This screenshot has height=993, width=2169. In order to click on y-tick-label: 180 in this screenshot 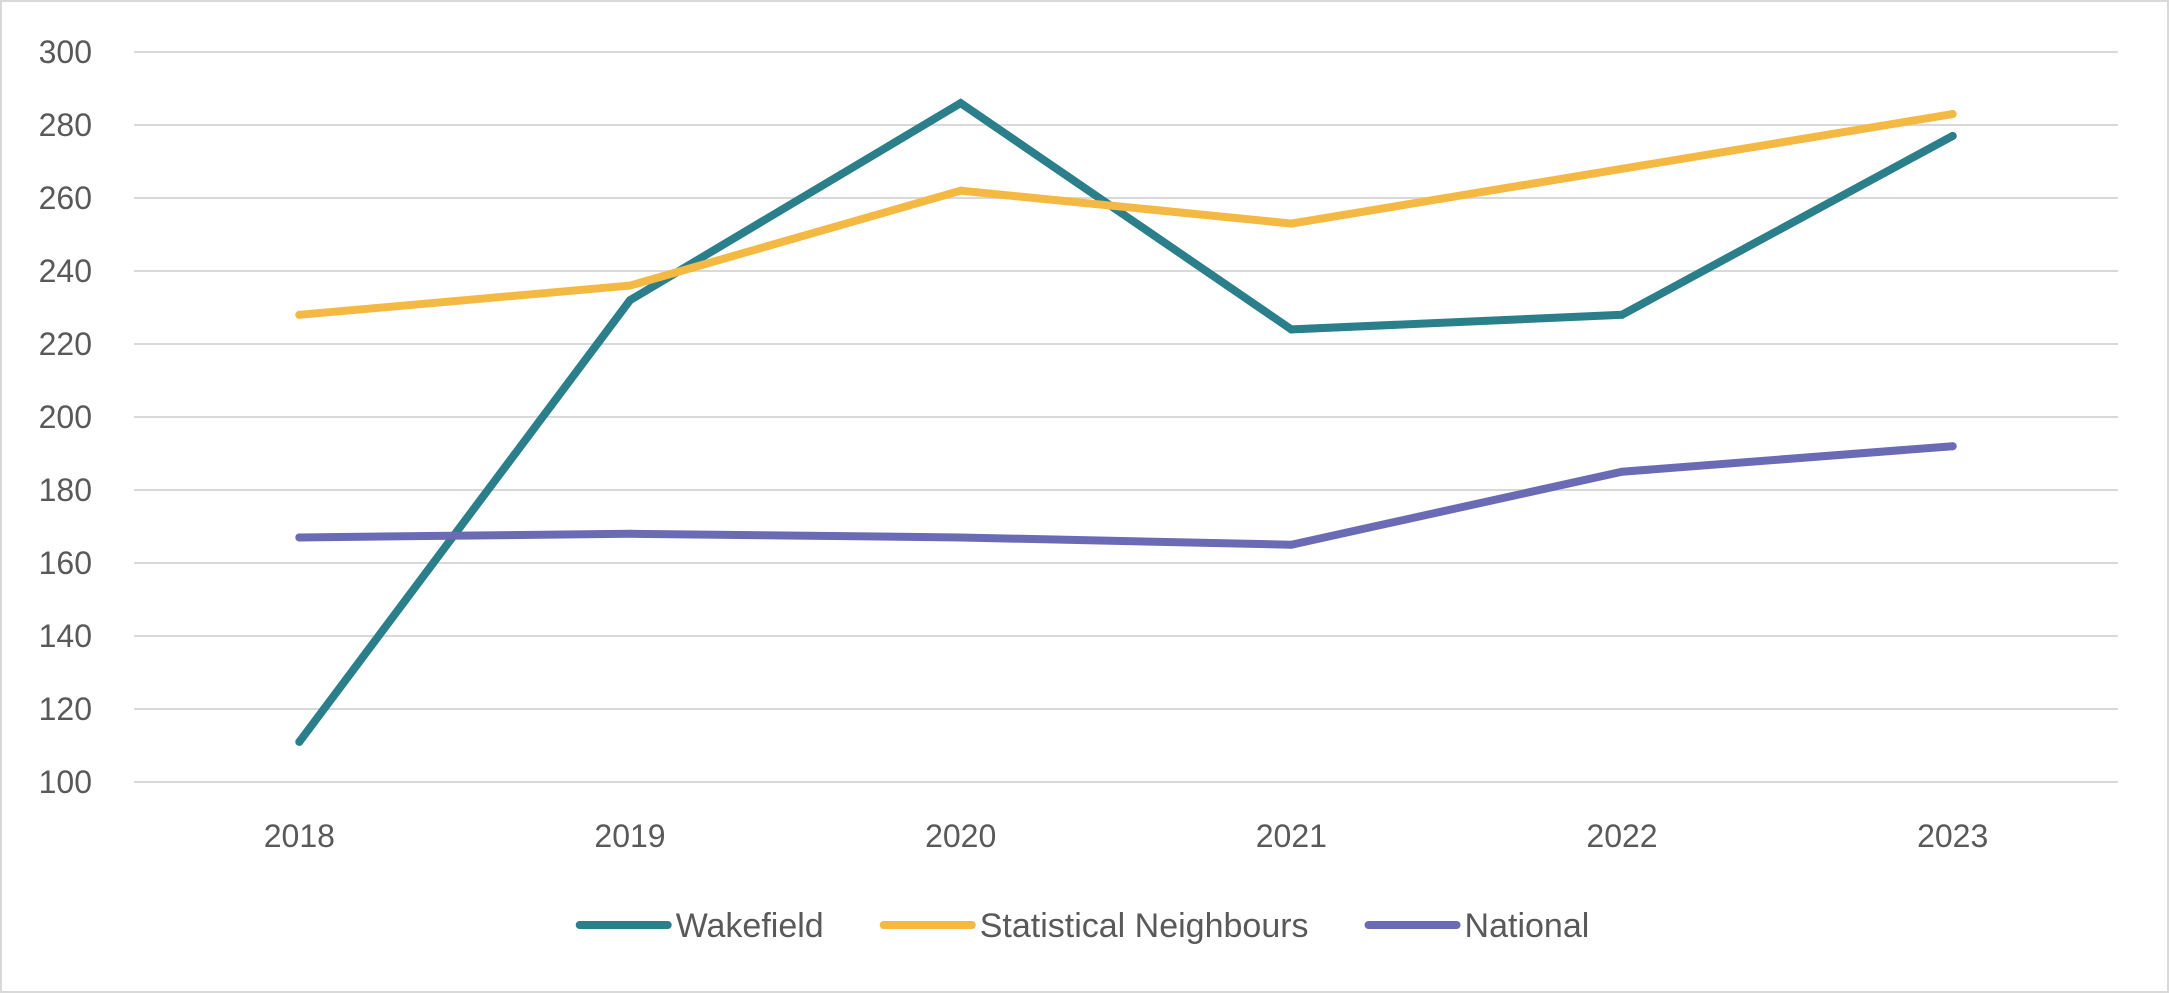, I will do `click(65, 490)`.